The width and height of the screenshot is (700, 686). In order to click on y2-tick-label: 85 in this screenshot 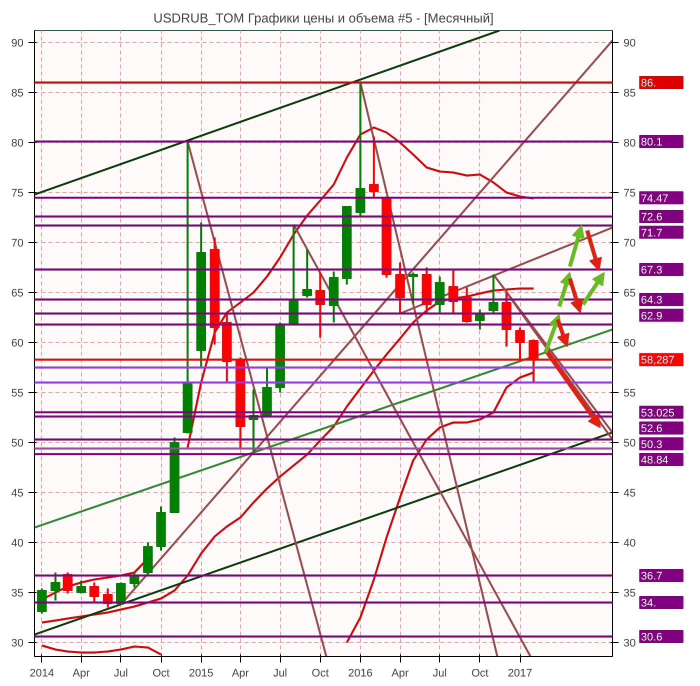, I will do `click(630, 94)`.